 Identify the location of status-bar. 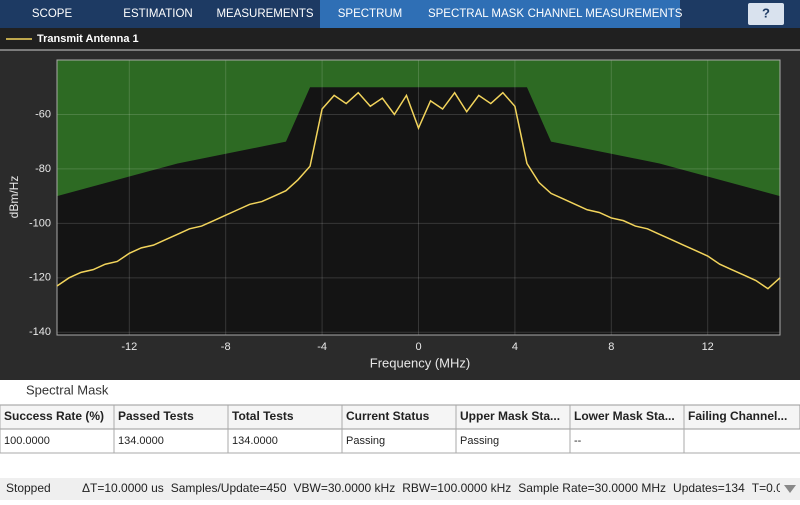
(400, 489).